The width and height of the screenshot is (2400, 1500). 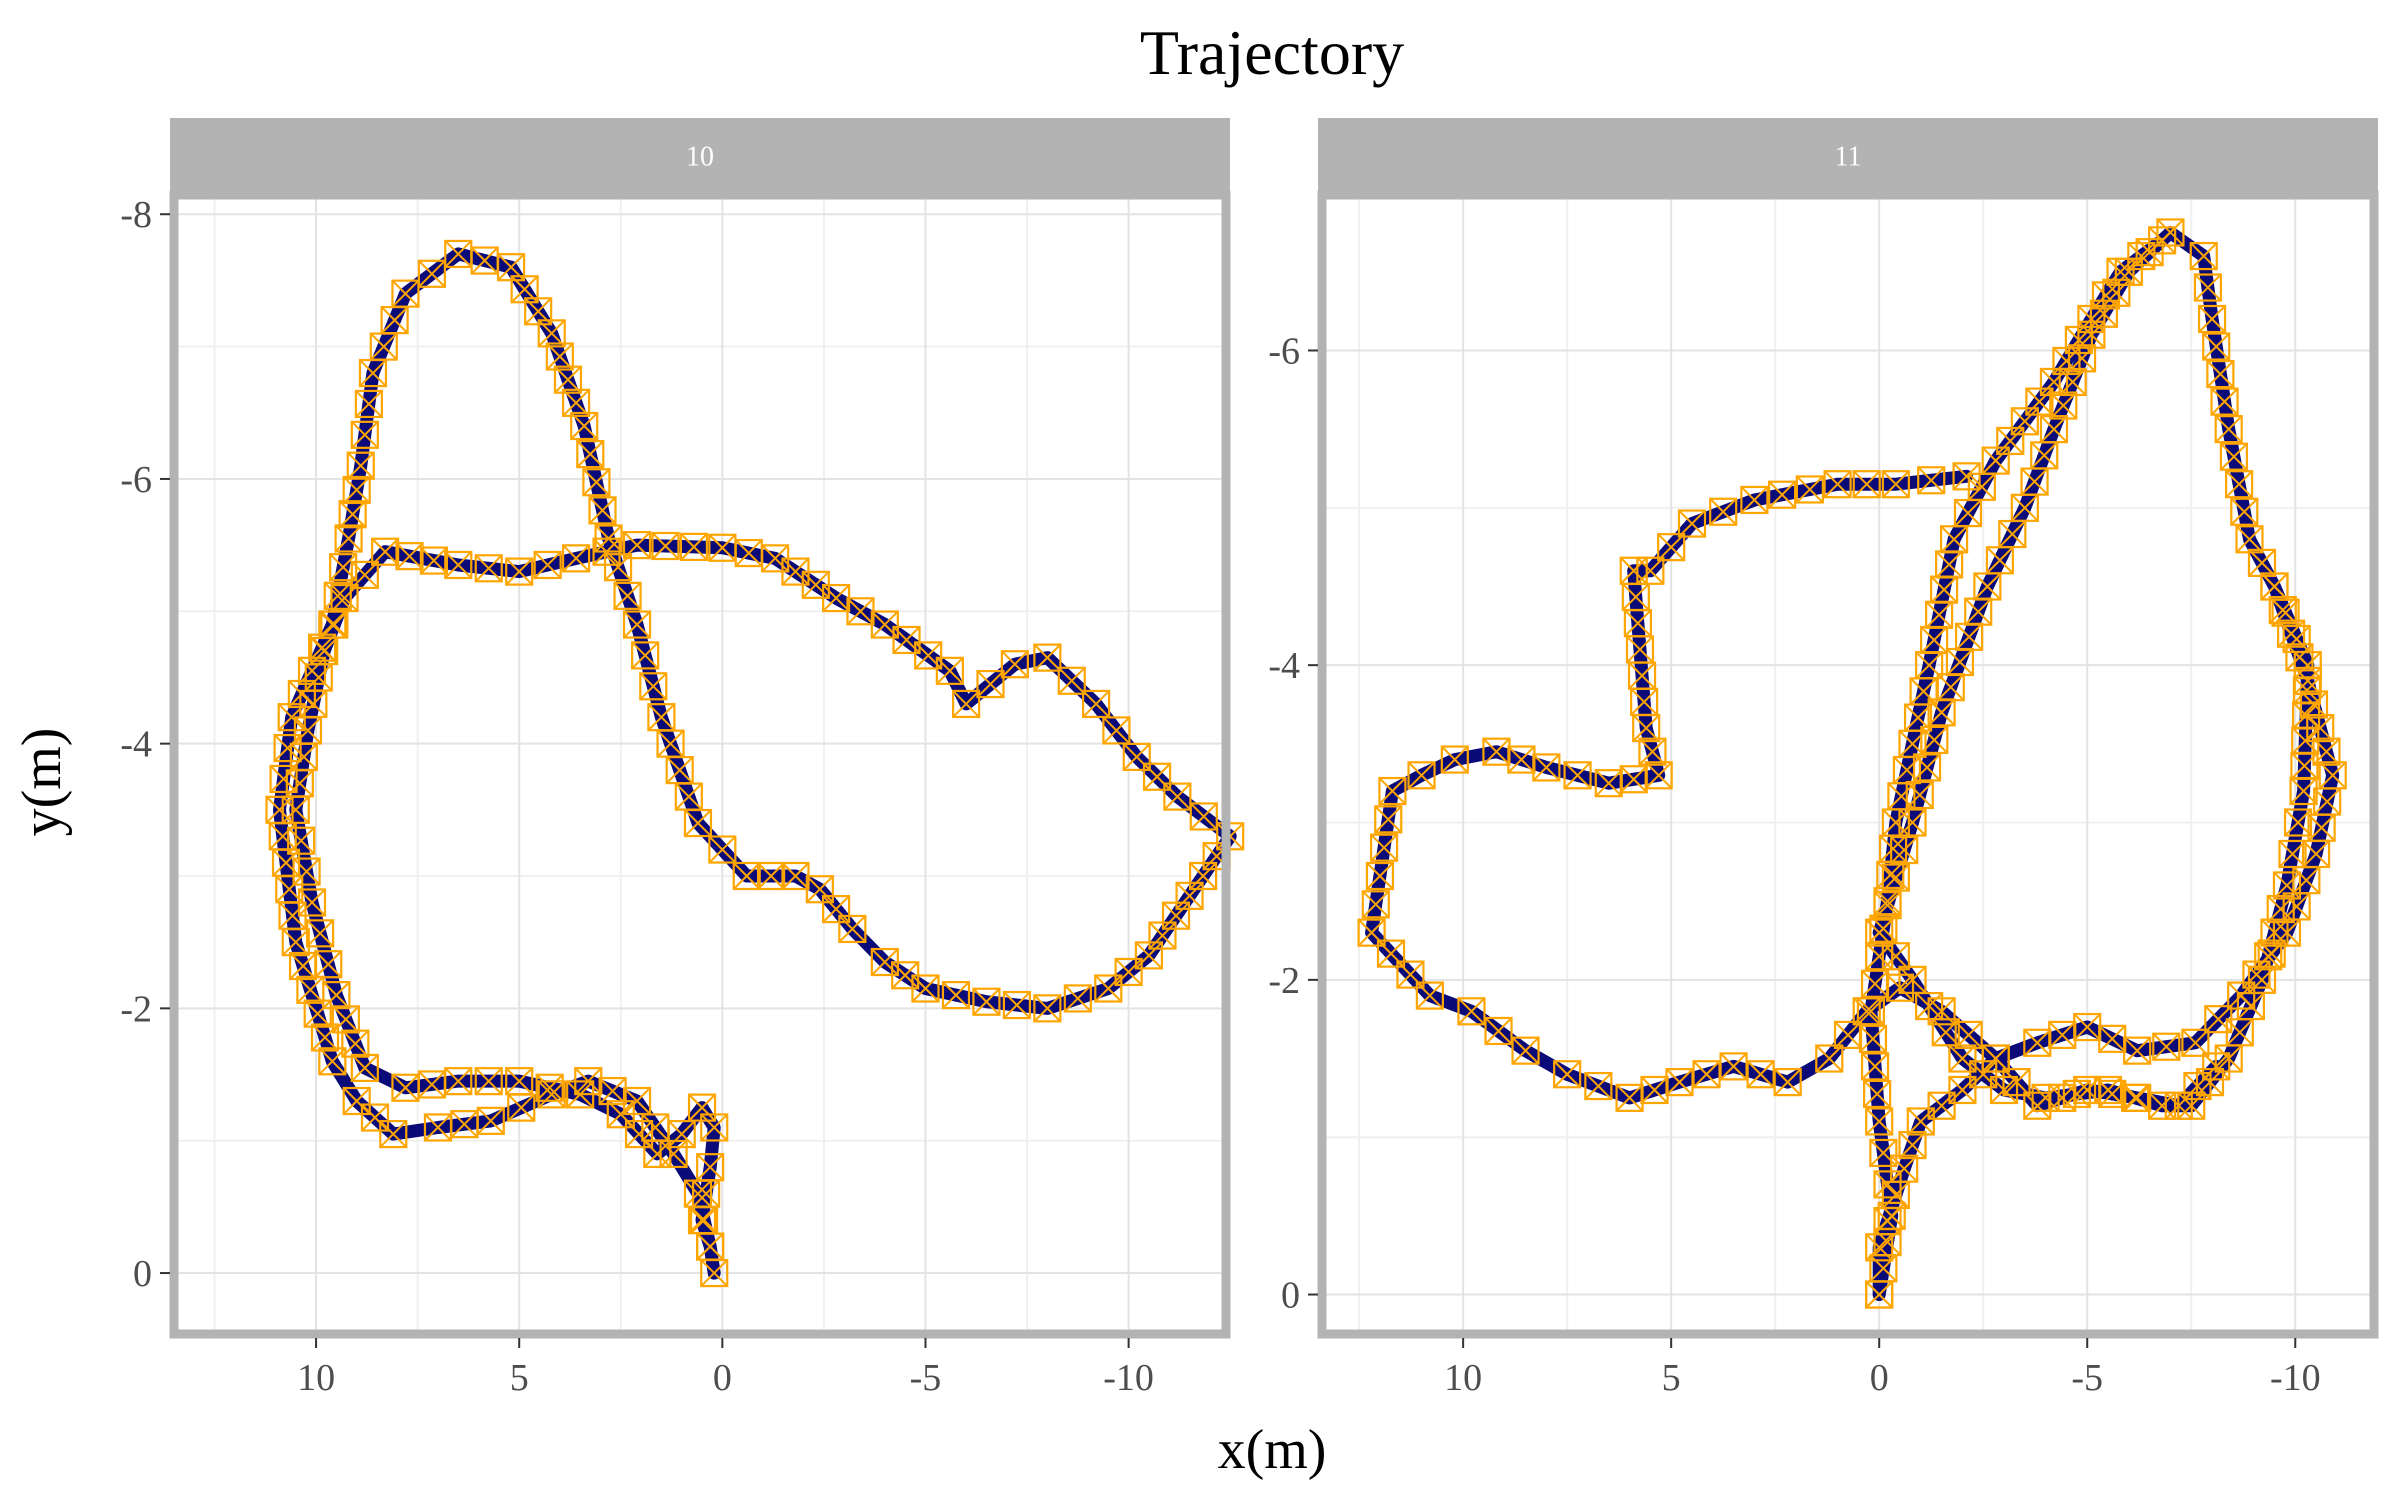 What do you see at coordinates (1284, 981) in the screenshot?
I see `y-tick-label: -2` at bounding box center [1284, 981].